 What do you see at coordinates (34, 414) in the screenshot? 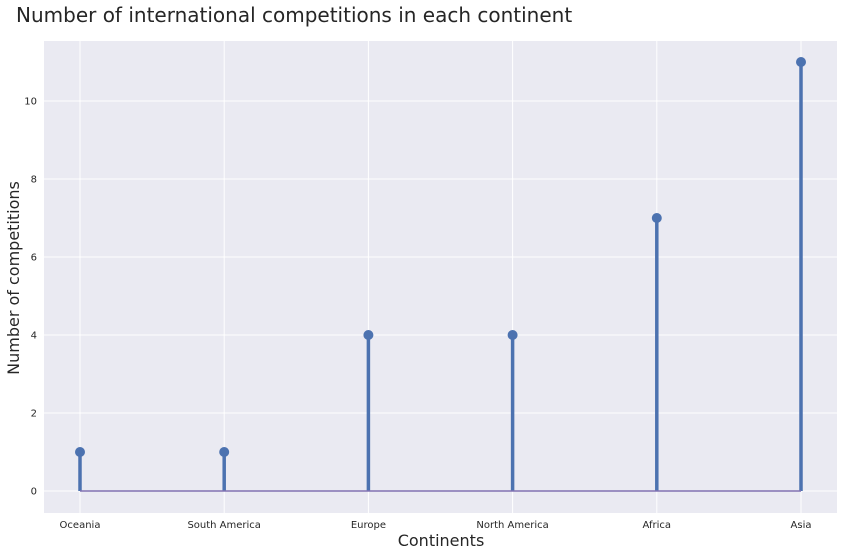
I see `y-tick-label: 2` at bounding box center [34, 414].